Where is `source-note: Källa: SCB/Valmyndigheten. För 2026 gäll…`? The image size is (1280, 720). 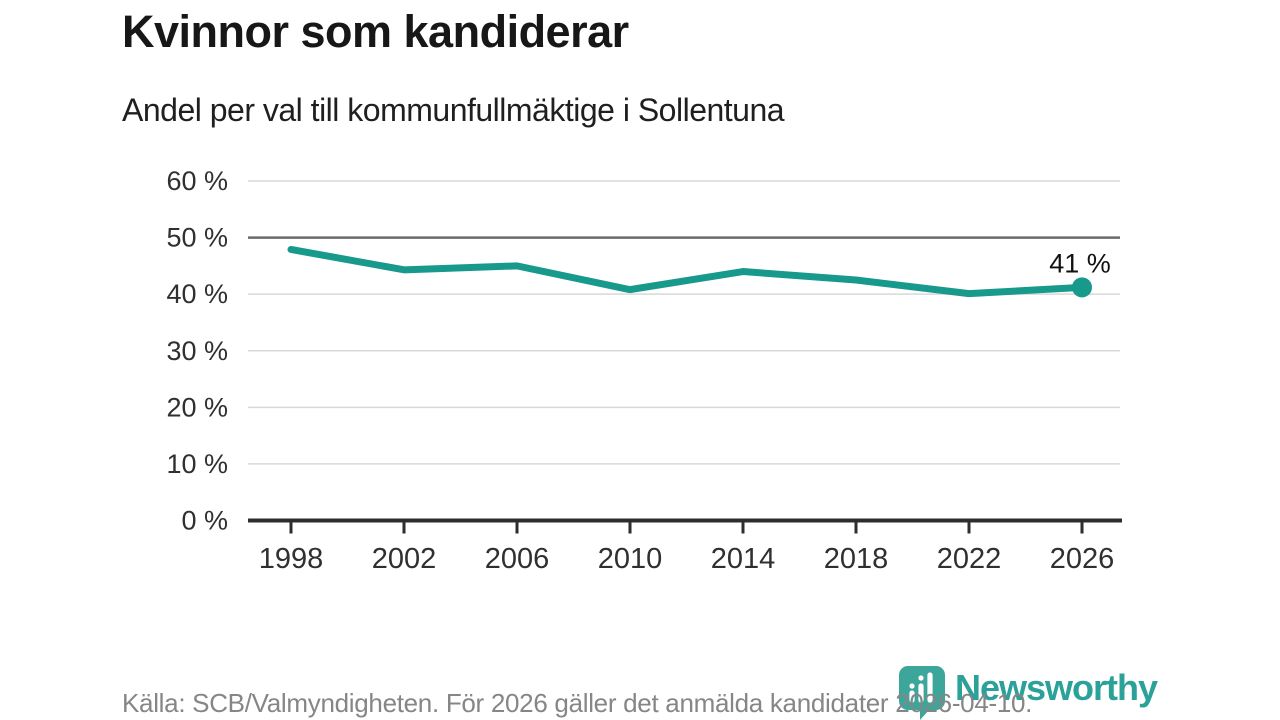
source-note: Källa: SCB/Valmyndigheten. För 2026 gäll… is located at coordinates (577, 703).